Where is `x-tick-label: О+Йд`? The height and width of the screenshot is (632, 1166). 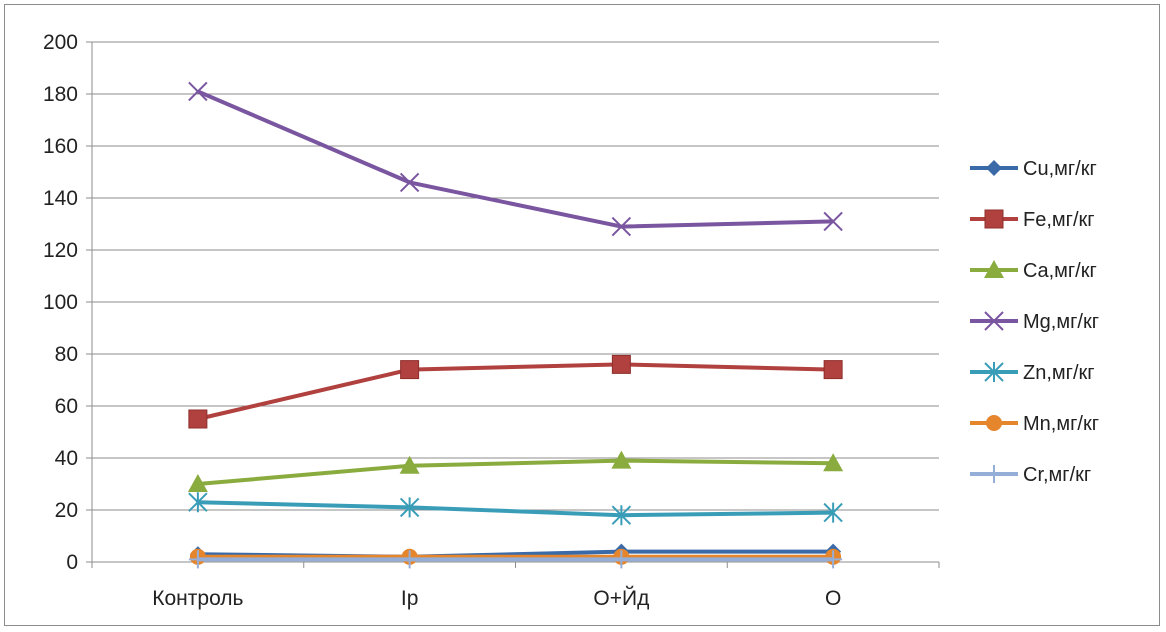
x-tick-label: О+Йд is located at coordinates (621, 598).